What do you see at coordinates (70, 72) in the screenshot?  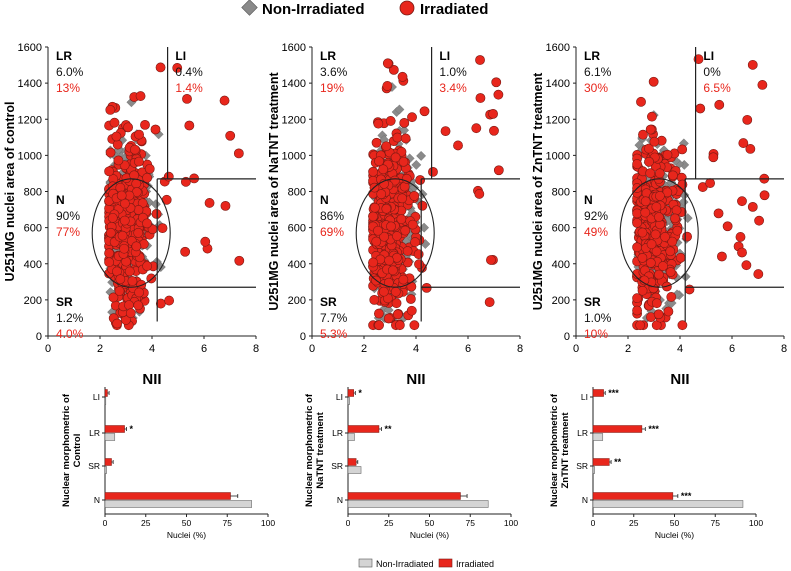 I see `quadrant-lr: LR 6.0% 13%` at bounding box center [70, 72].